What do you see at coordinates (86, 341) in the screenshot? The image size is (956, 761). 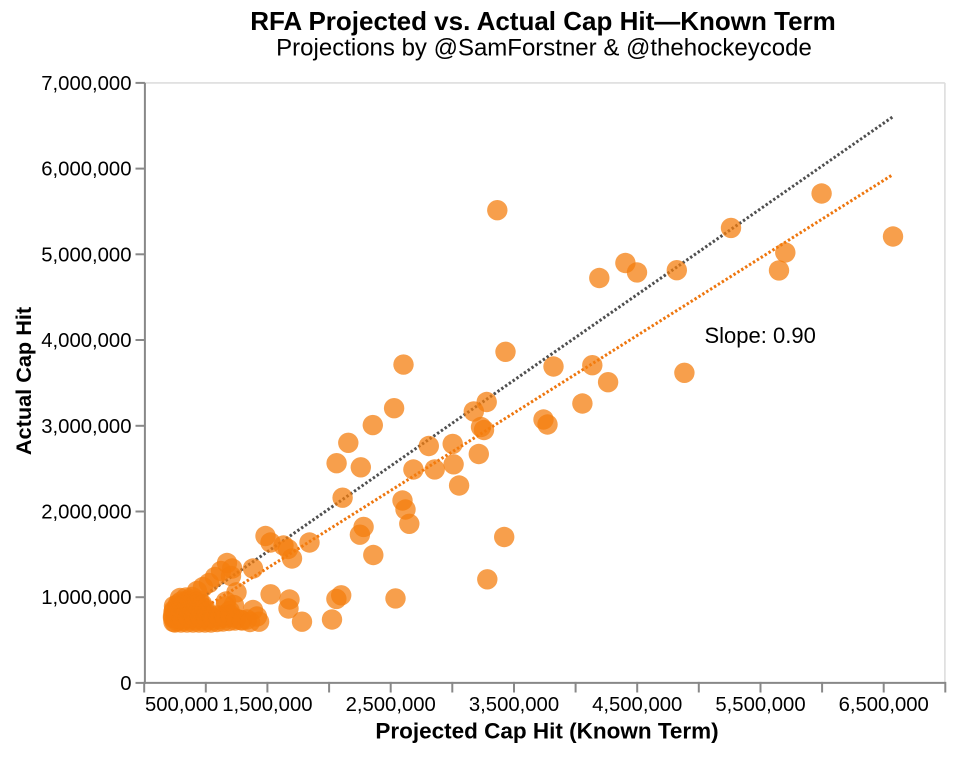 I see `svg-text: 4,000,000` at bounding box center [86, 341].